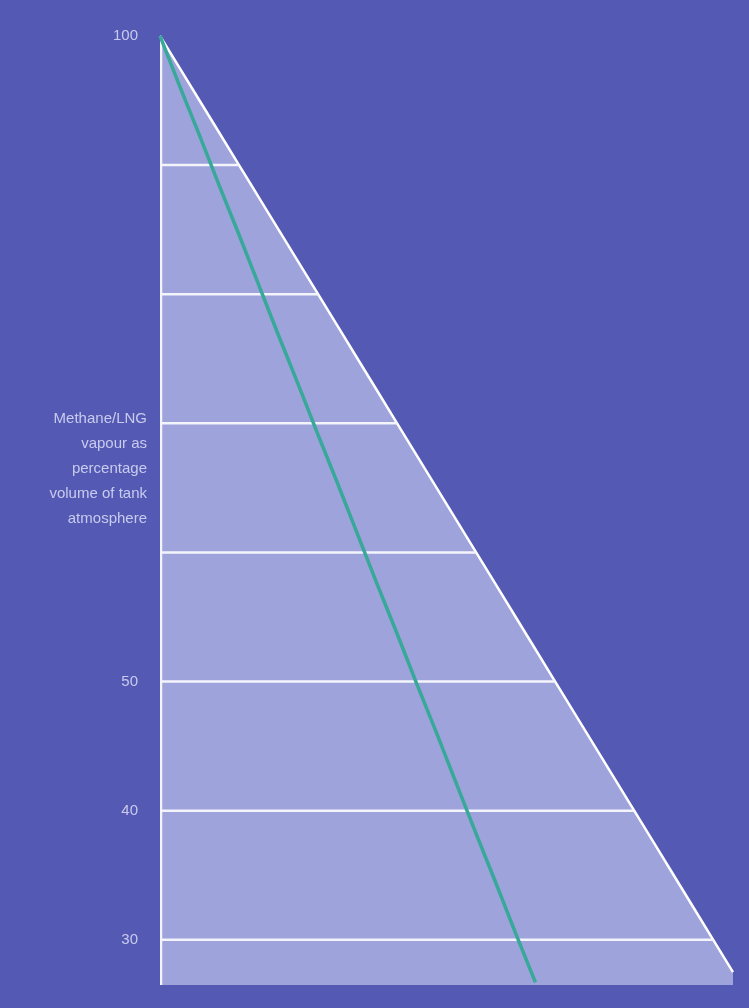 The width and height of the screenshot is (749, 1008). Describe the element at coordinates (129, 809) in the screenshot. I see `y-tick-label: 40` at that location.